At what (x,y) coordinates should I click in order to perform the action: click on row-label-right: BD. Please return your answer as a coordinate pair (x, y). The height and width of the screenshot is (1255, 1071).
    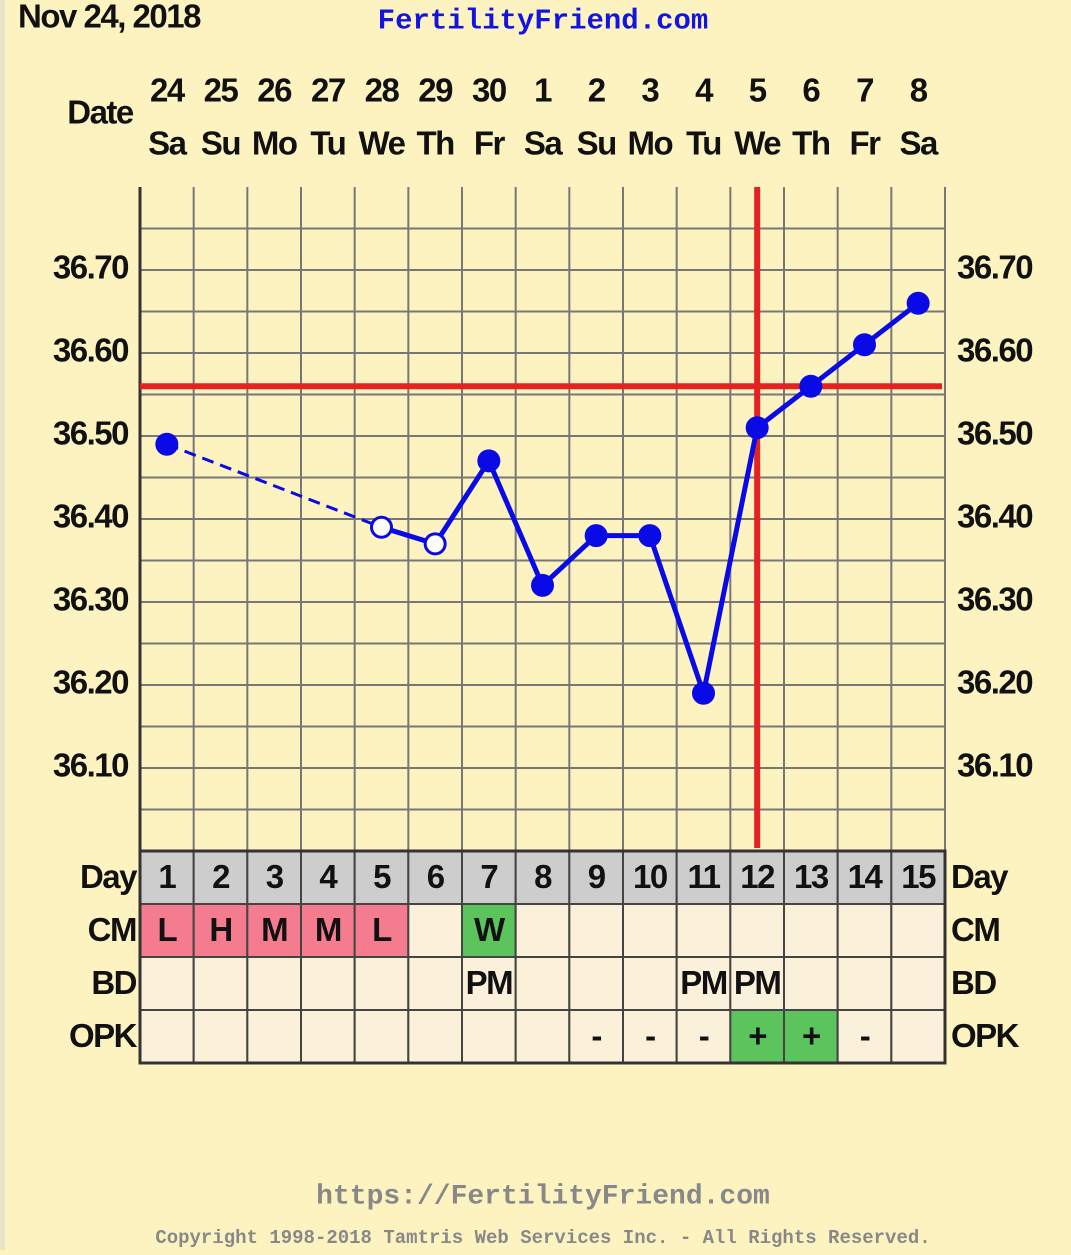
    Looking at the image, I should click on (973, 982).